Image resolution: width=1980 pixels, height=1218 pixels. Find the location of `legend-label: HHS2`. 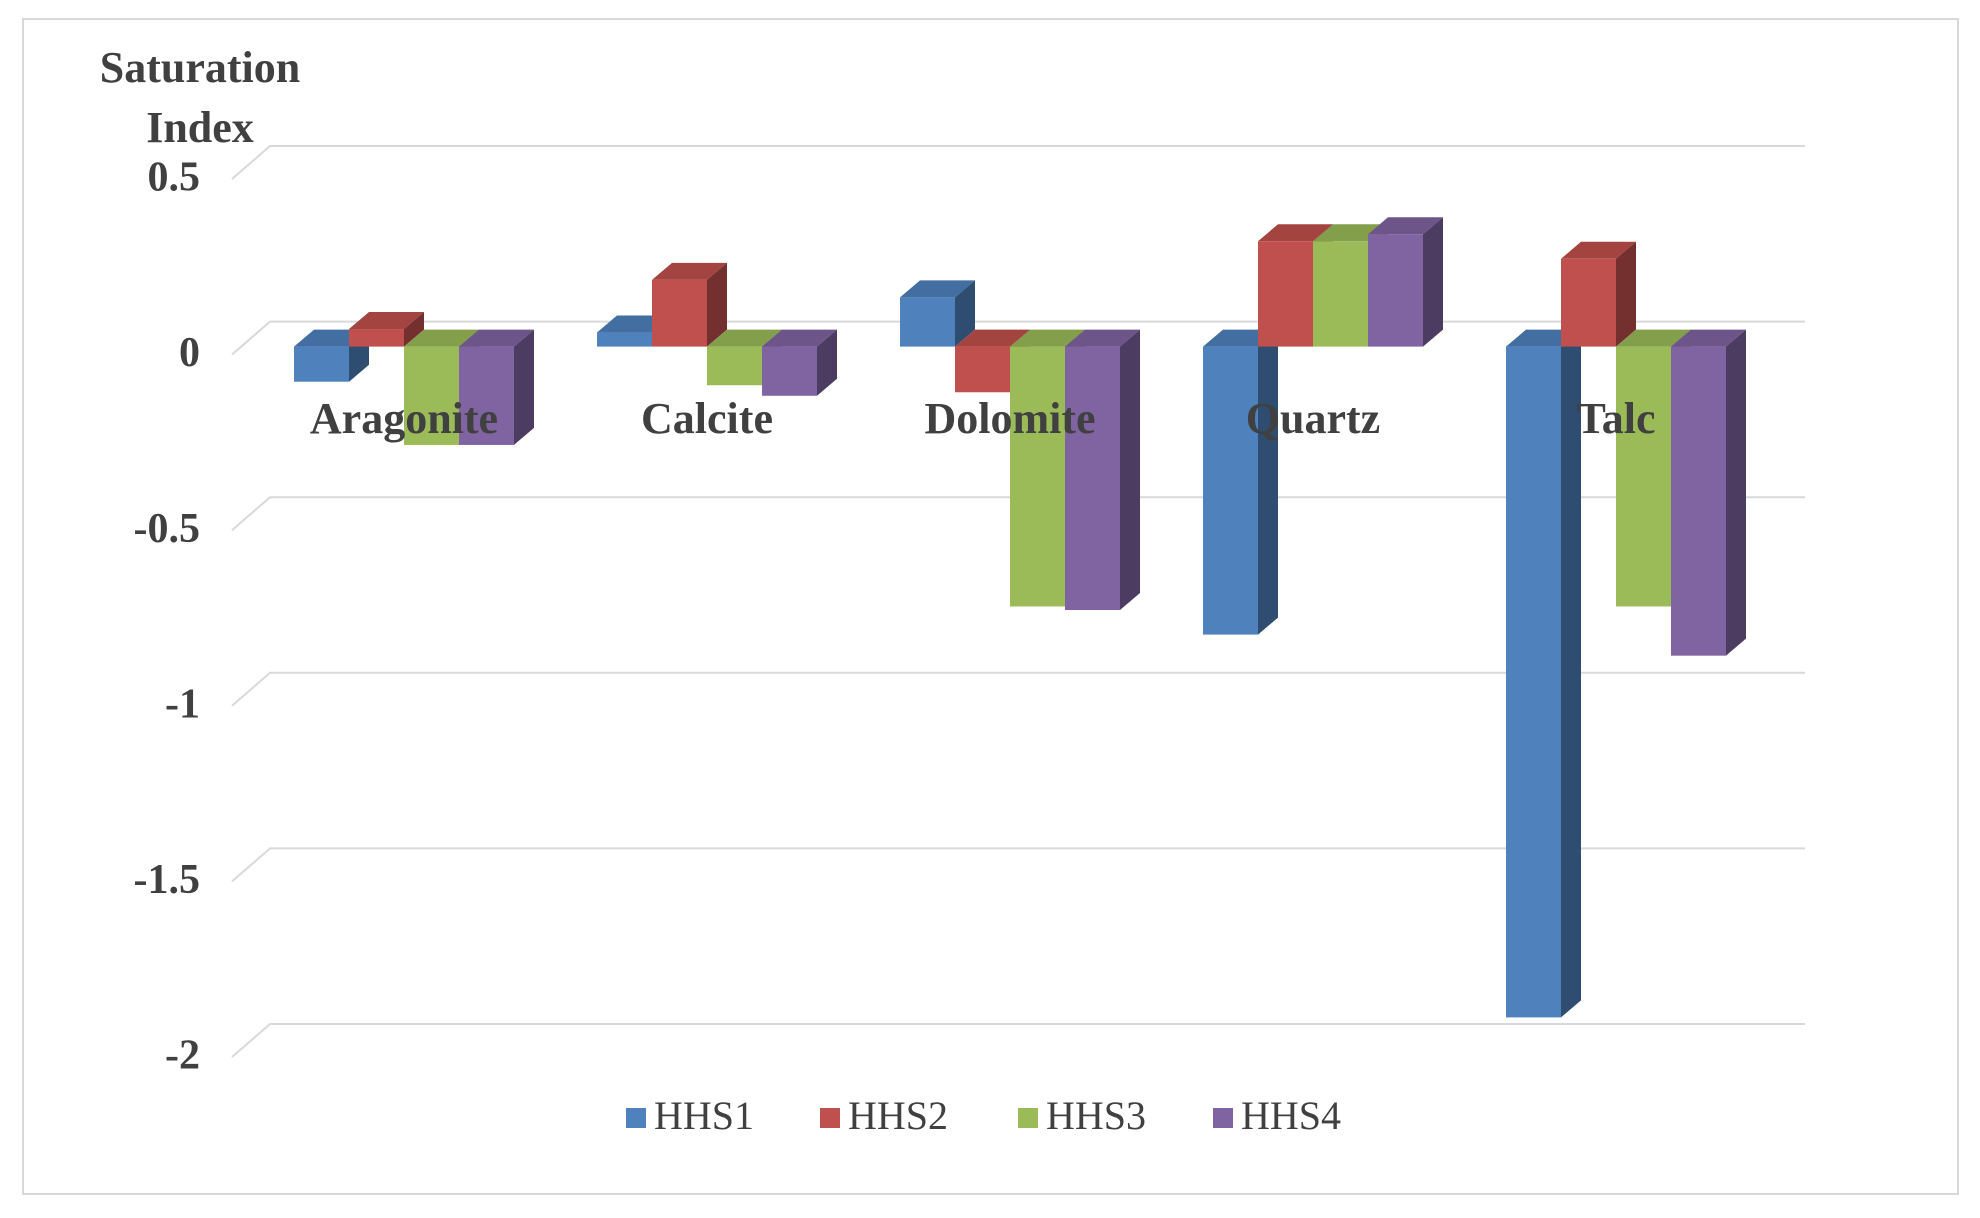

legend-label: HHS2 is located at coordinates (898, 1115).